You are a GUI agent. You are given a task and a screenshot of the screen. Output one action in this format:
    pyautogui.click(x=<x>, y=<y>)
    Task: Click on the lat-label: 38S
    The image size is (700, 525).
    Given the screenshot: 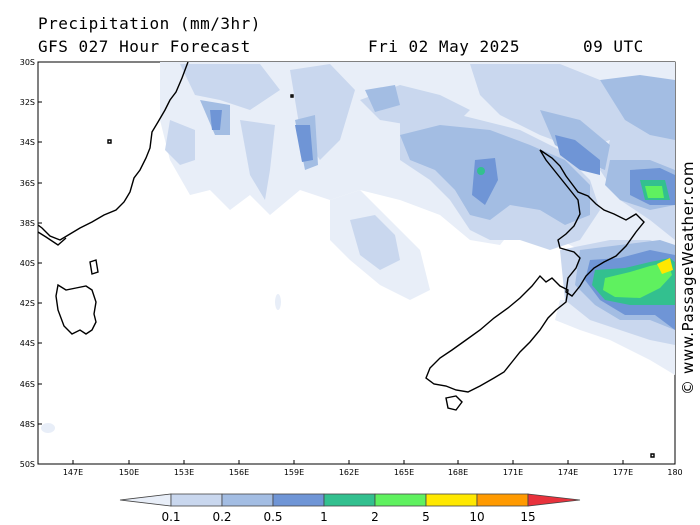 What is the action you would take?
    pyautogui.click(x=27, y=223)
    